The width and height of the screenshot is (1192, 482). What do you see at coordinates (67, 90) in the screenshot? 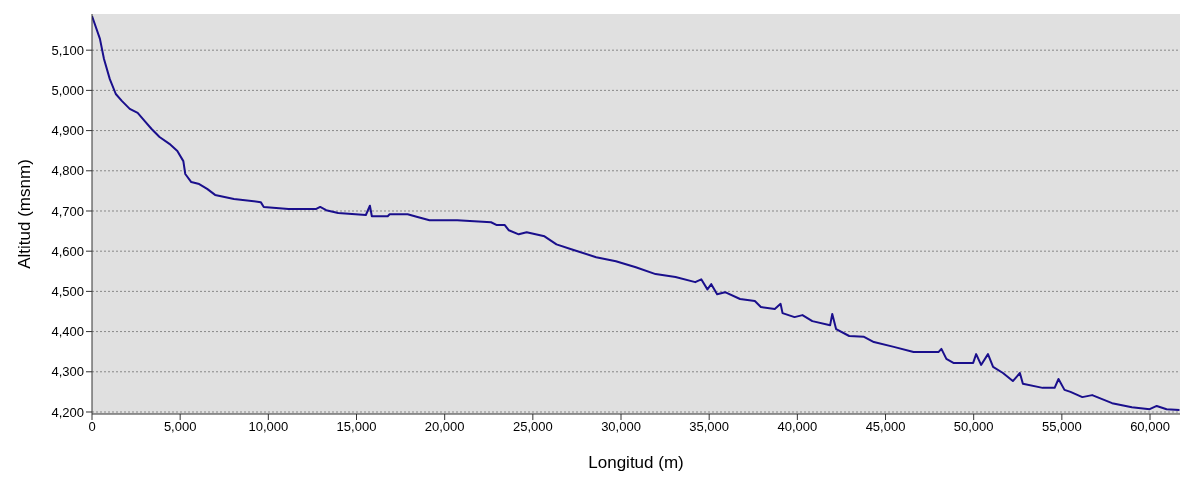
I see `y-tick-label: 5,000` at bounding box center [67, 90].